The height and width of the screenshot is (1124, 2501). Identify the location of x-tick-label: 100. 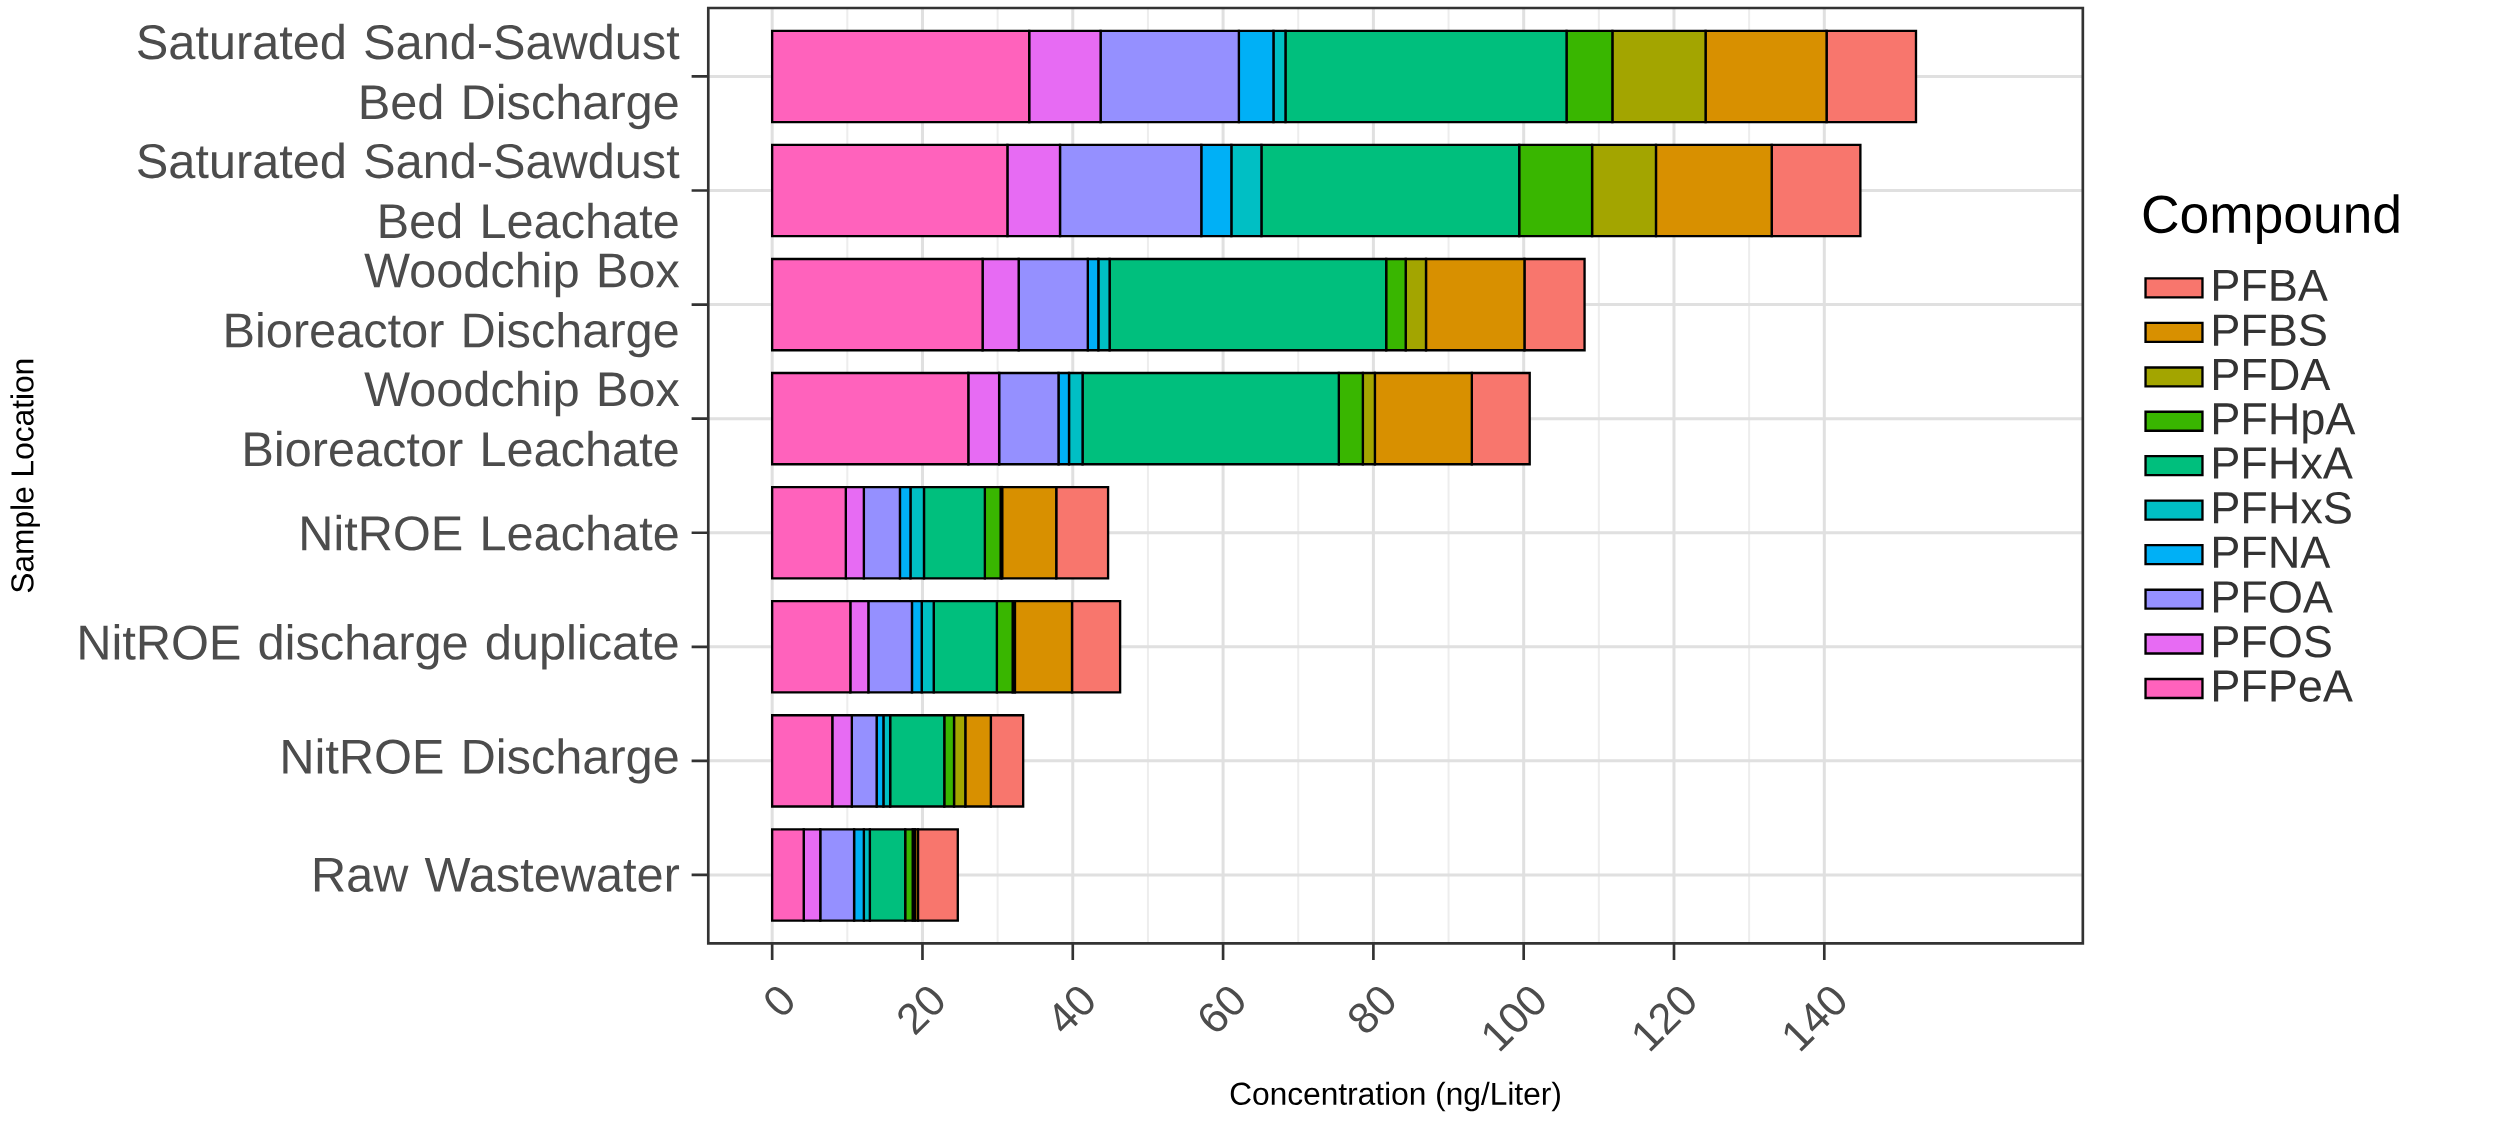
(1514, 1019).